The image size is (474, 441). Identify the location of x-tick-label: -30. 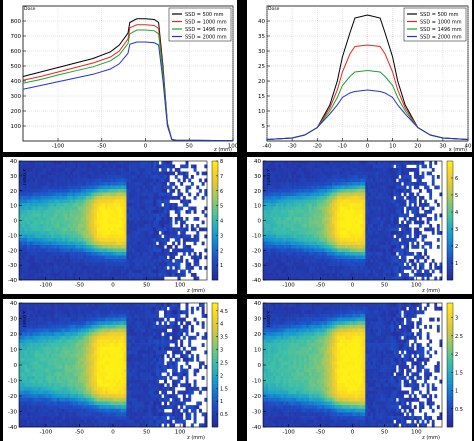
(292, 147).